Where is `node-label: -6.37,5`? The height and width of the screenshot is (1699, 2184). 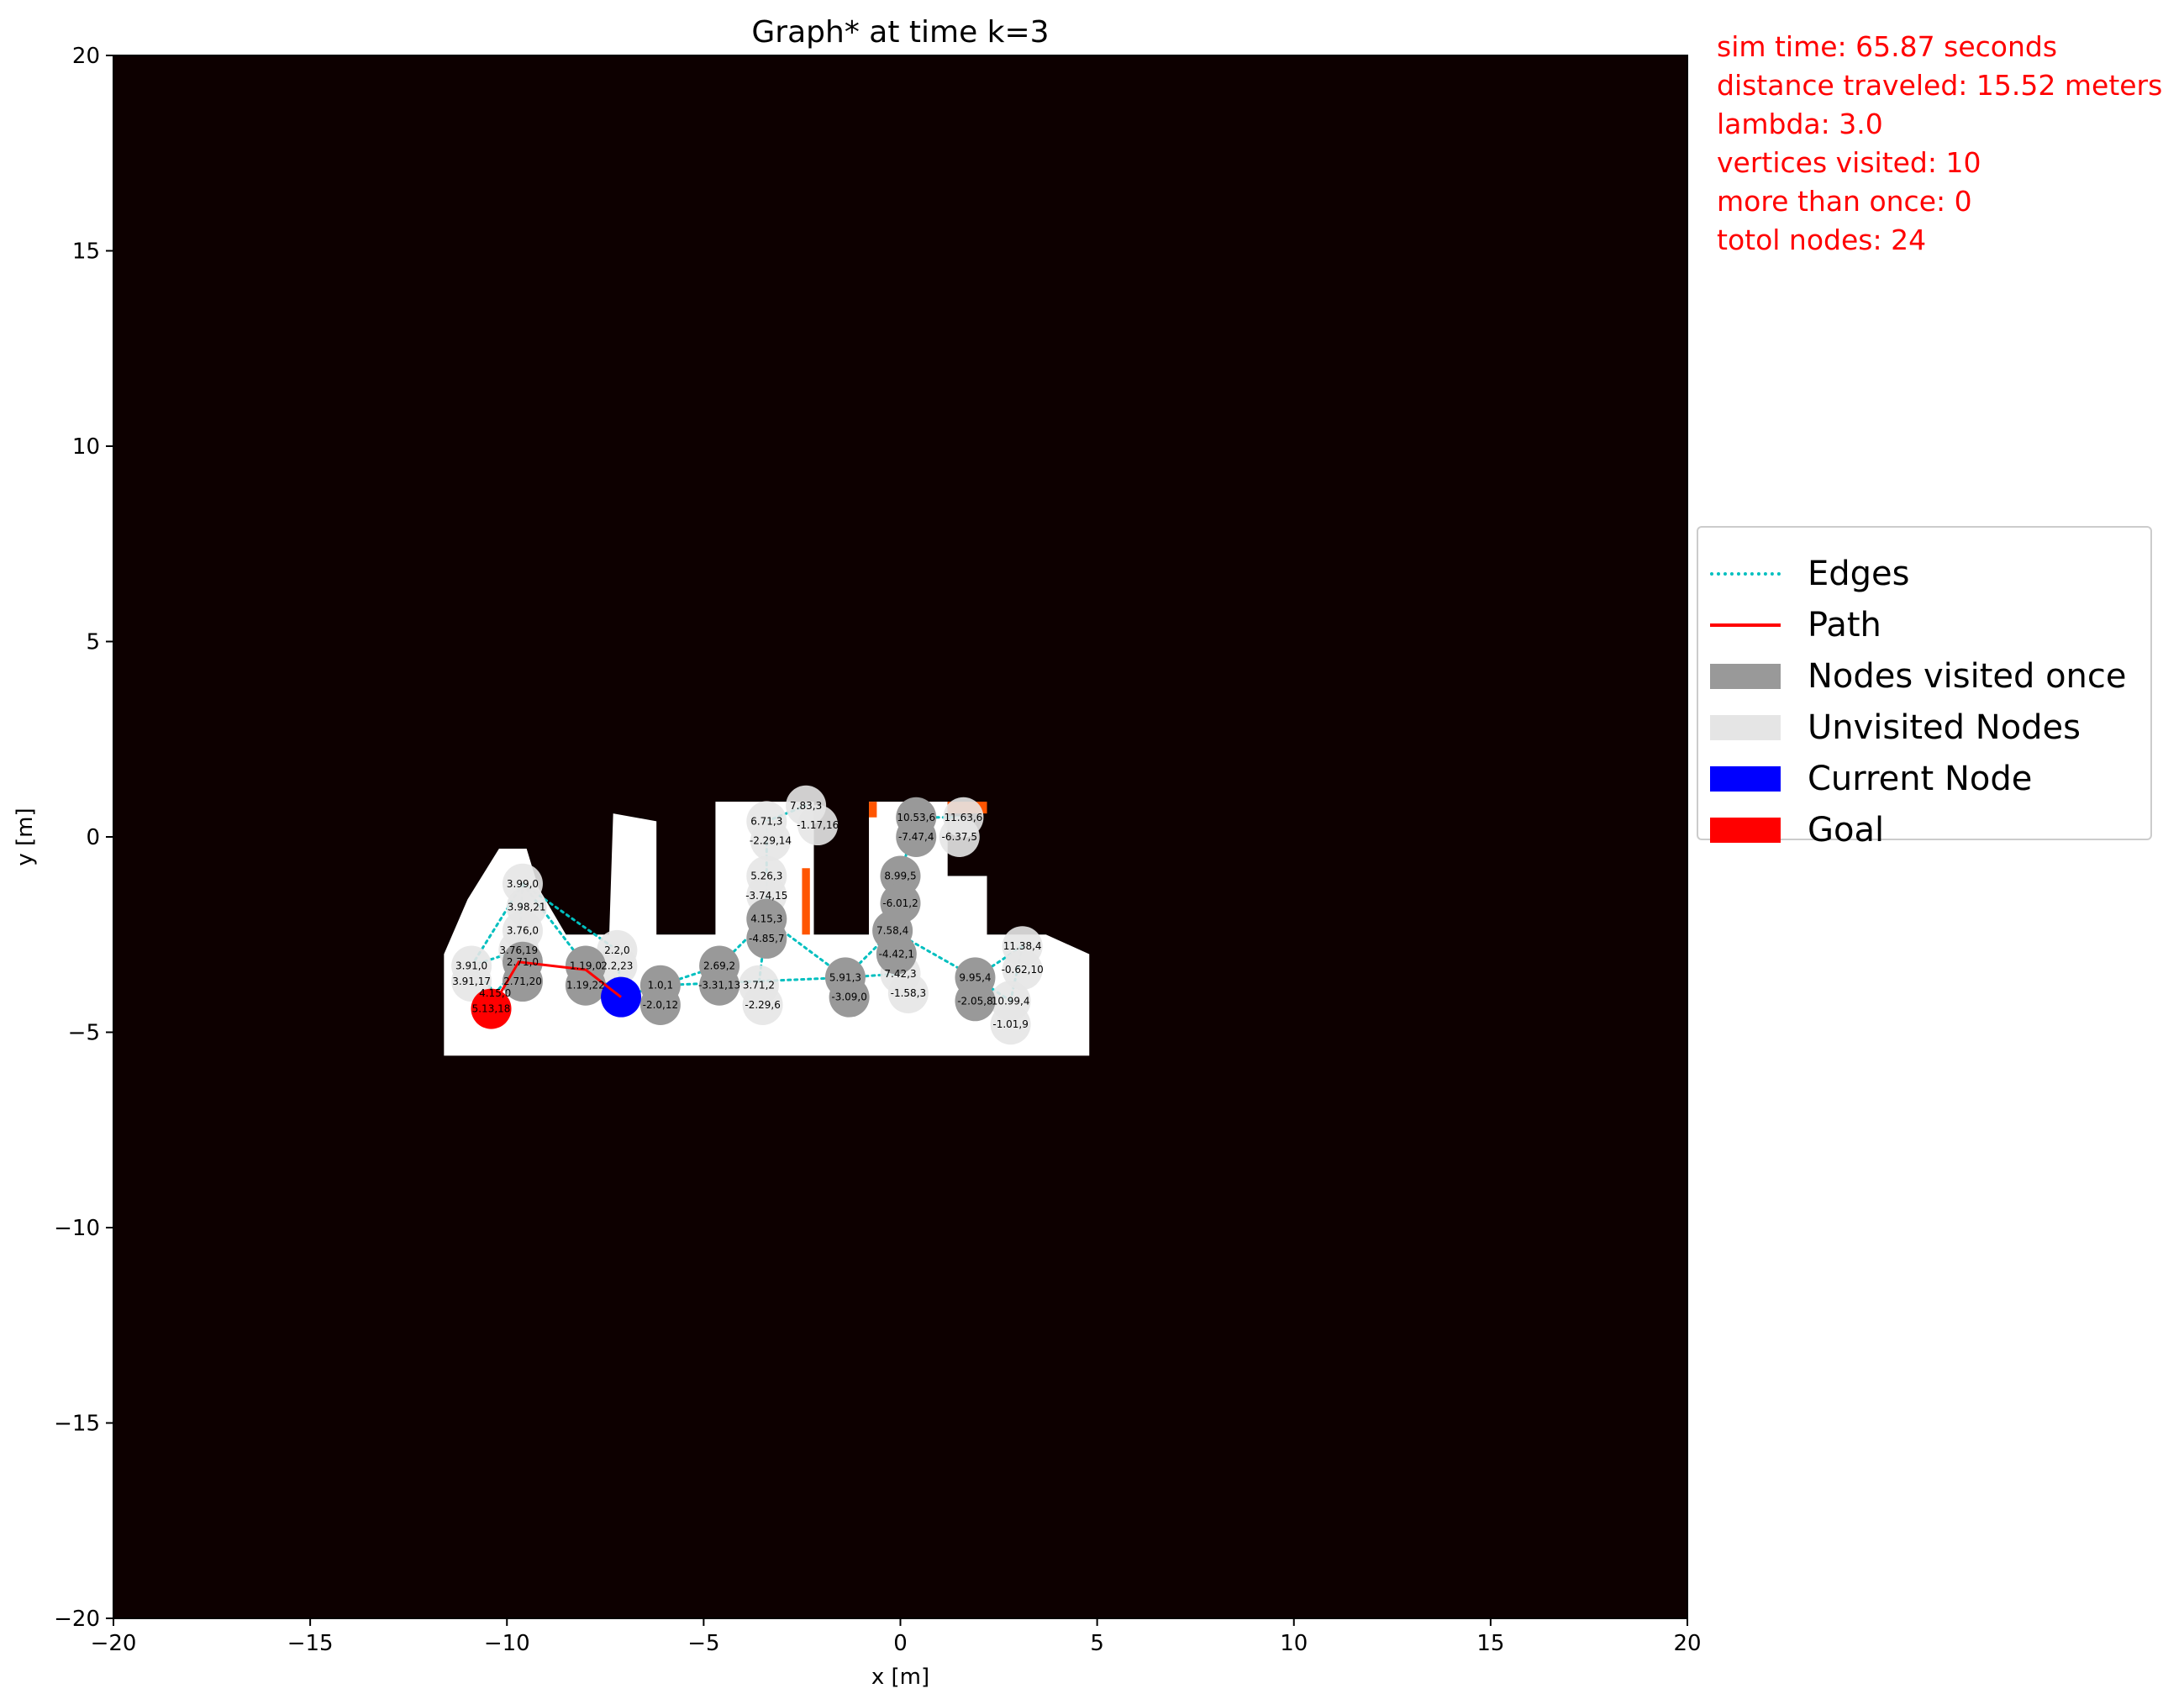 node-label: -6.37,5 is located at coordinates (959, 837).